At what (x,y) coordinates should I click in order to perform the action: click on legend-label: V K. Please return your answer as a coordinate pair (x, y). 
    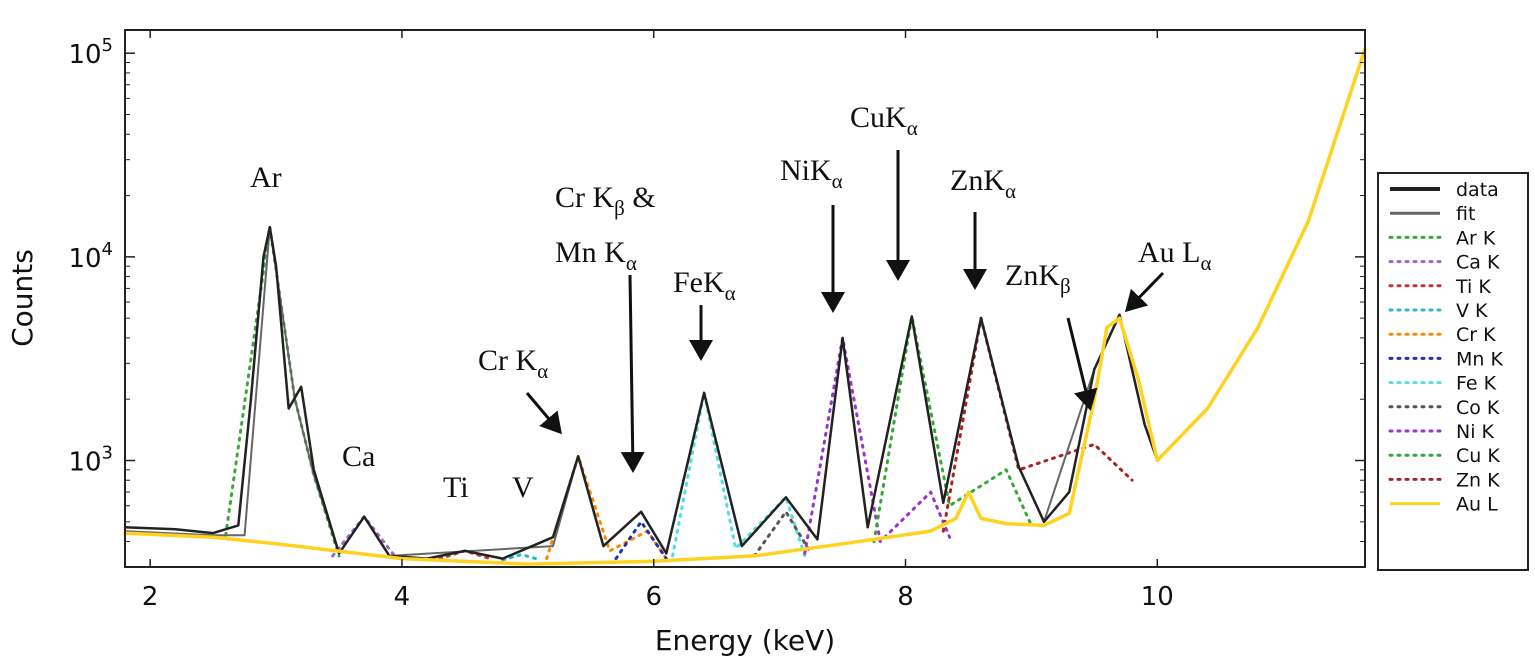
    Looking at the image, I should click on (1472, 311).